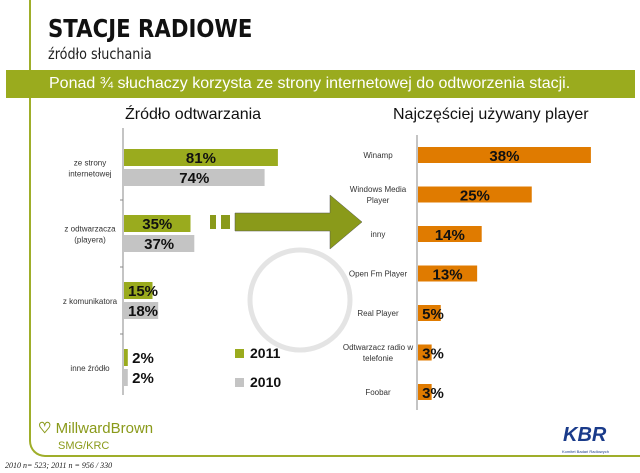 This screenshot has height=473, width=640. What do you see at coordinates (84, 446) in the screenshot?
I see `smg-krc-logo: SMG/KRC` at bounding box center [84, 446].